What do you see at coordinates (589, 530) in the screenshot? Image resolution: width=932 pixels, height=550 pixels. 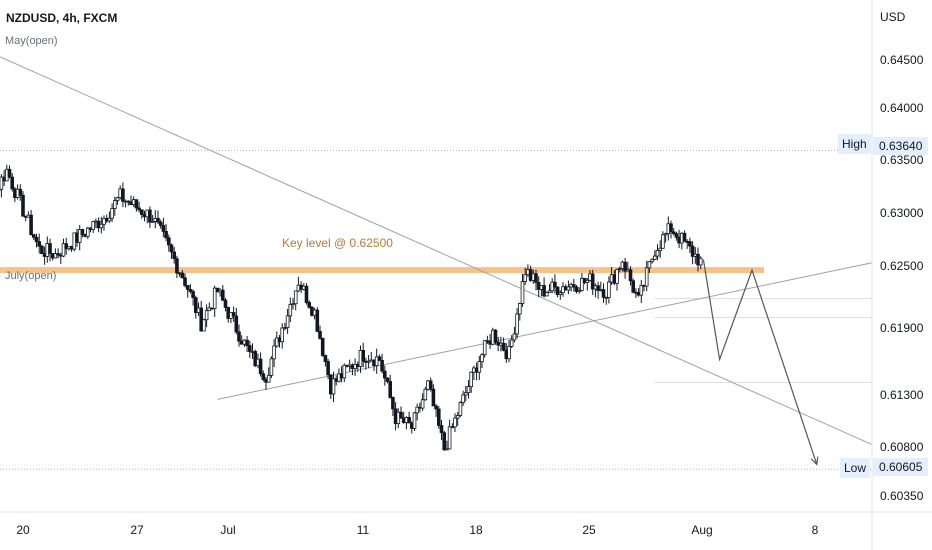 I see `time-tick: 25` at bounding box center [589, 530].